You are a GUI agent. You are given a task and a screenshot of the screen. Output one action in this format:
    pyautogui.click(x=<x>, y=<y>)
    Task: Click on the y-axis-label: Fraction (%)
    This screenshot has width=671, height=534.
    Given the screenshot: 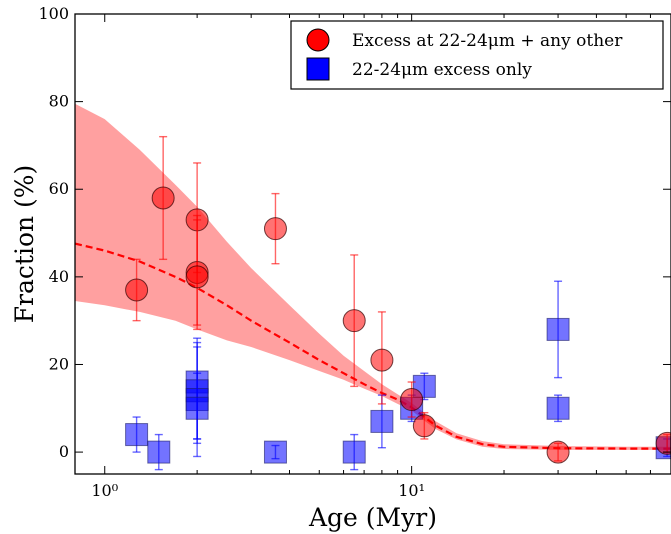 What is the action you would take?
    pyautogui.click(x=24, y=244)
    